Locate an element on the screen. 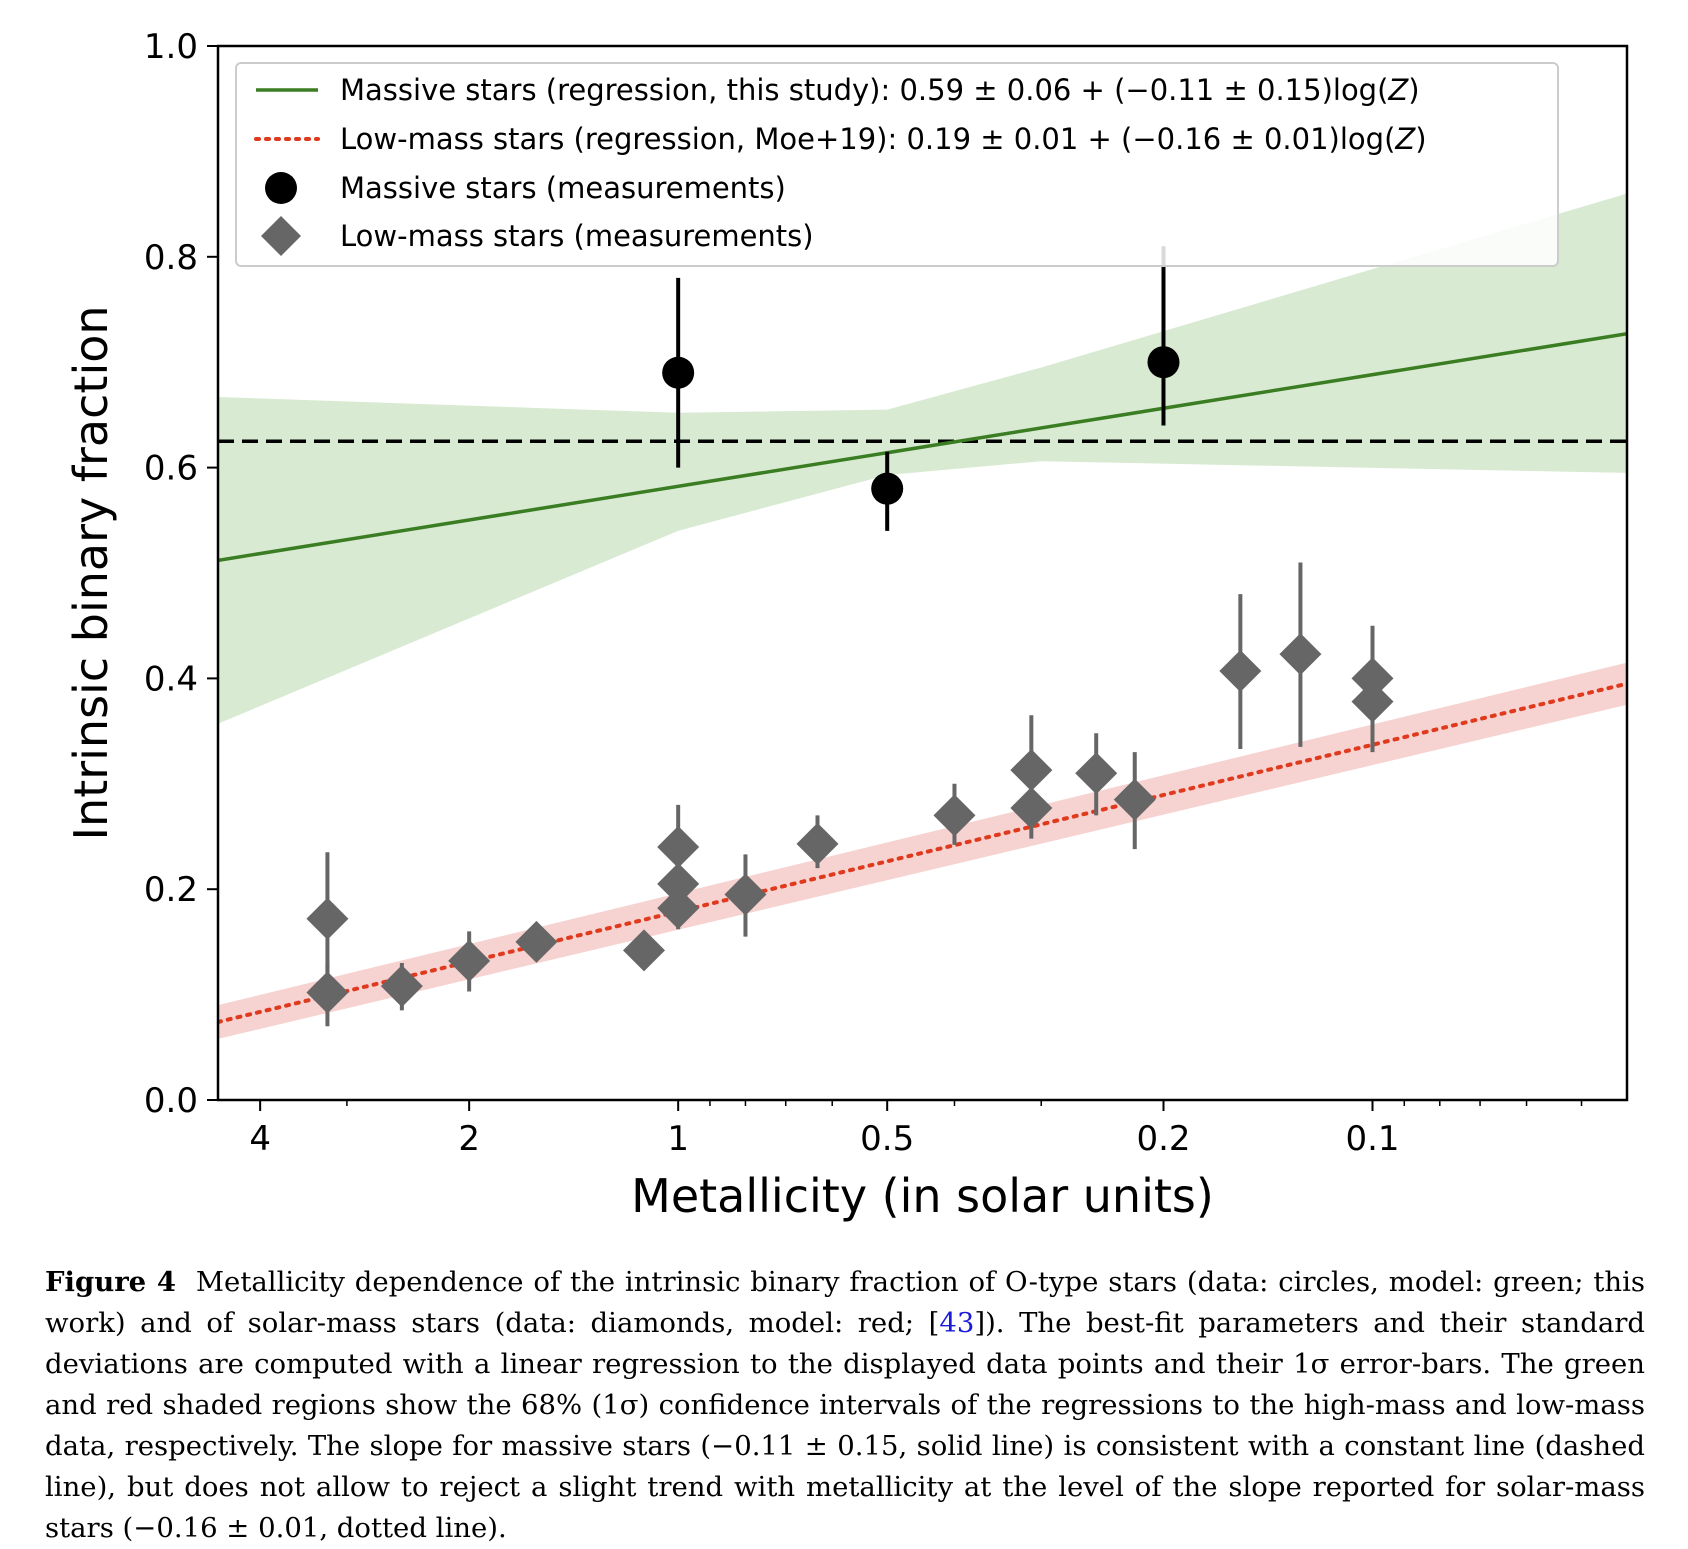 This screenshot has height=1549, width=1688. y-tick-label-5: 1.0 is located at coordinates (171, 47).